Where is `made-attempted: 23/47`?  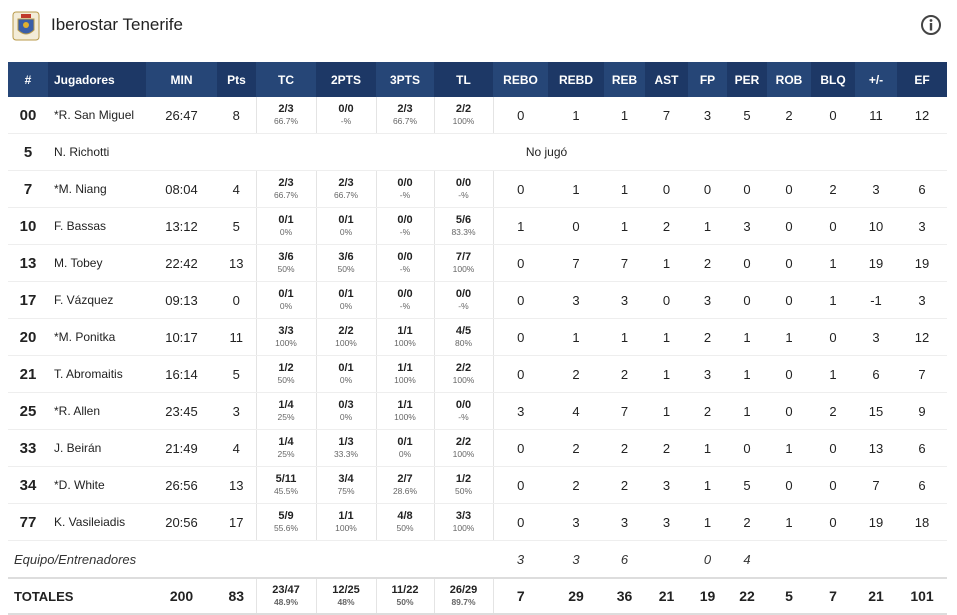 made-attempted: 23/47 is located at coordinates (286, 590).